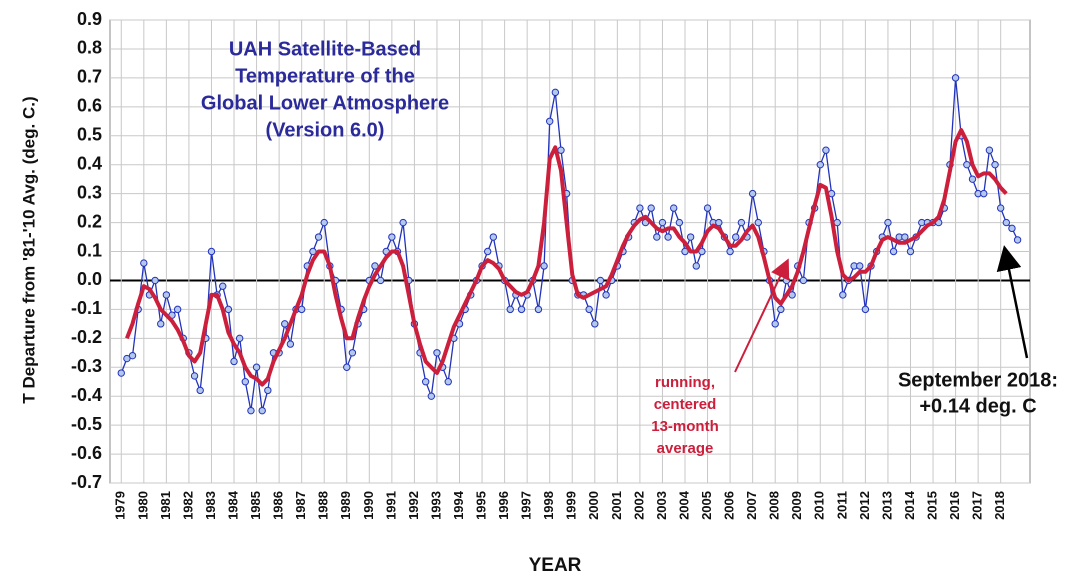 Image resolution: width=1084 pixels, height=579 pixels. What do you see at coordinates (593, 505) in the screenshot?
I see `x-tick-label: 2000` at bounding box center [593, 505].